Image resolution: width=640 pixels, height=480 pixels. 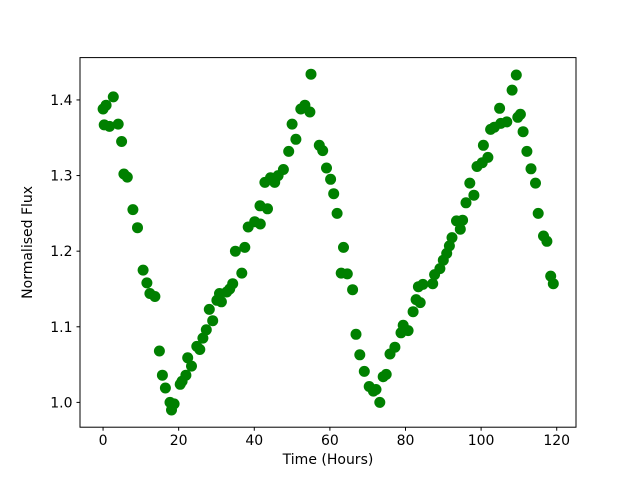 I want to click on x-tick-label: 100, so click(x=481, y=441).